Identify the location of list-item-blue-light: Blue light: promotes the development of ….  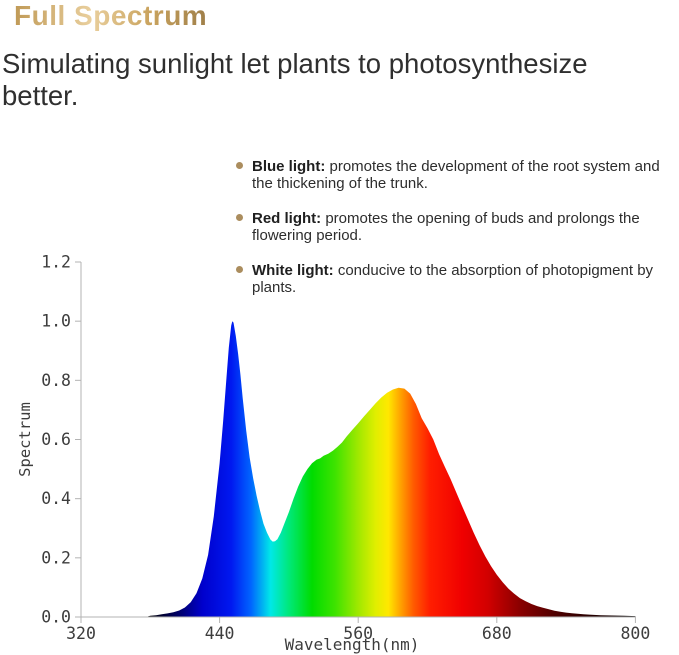
(454, 175).